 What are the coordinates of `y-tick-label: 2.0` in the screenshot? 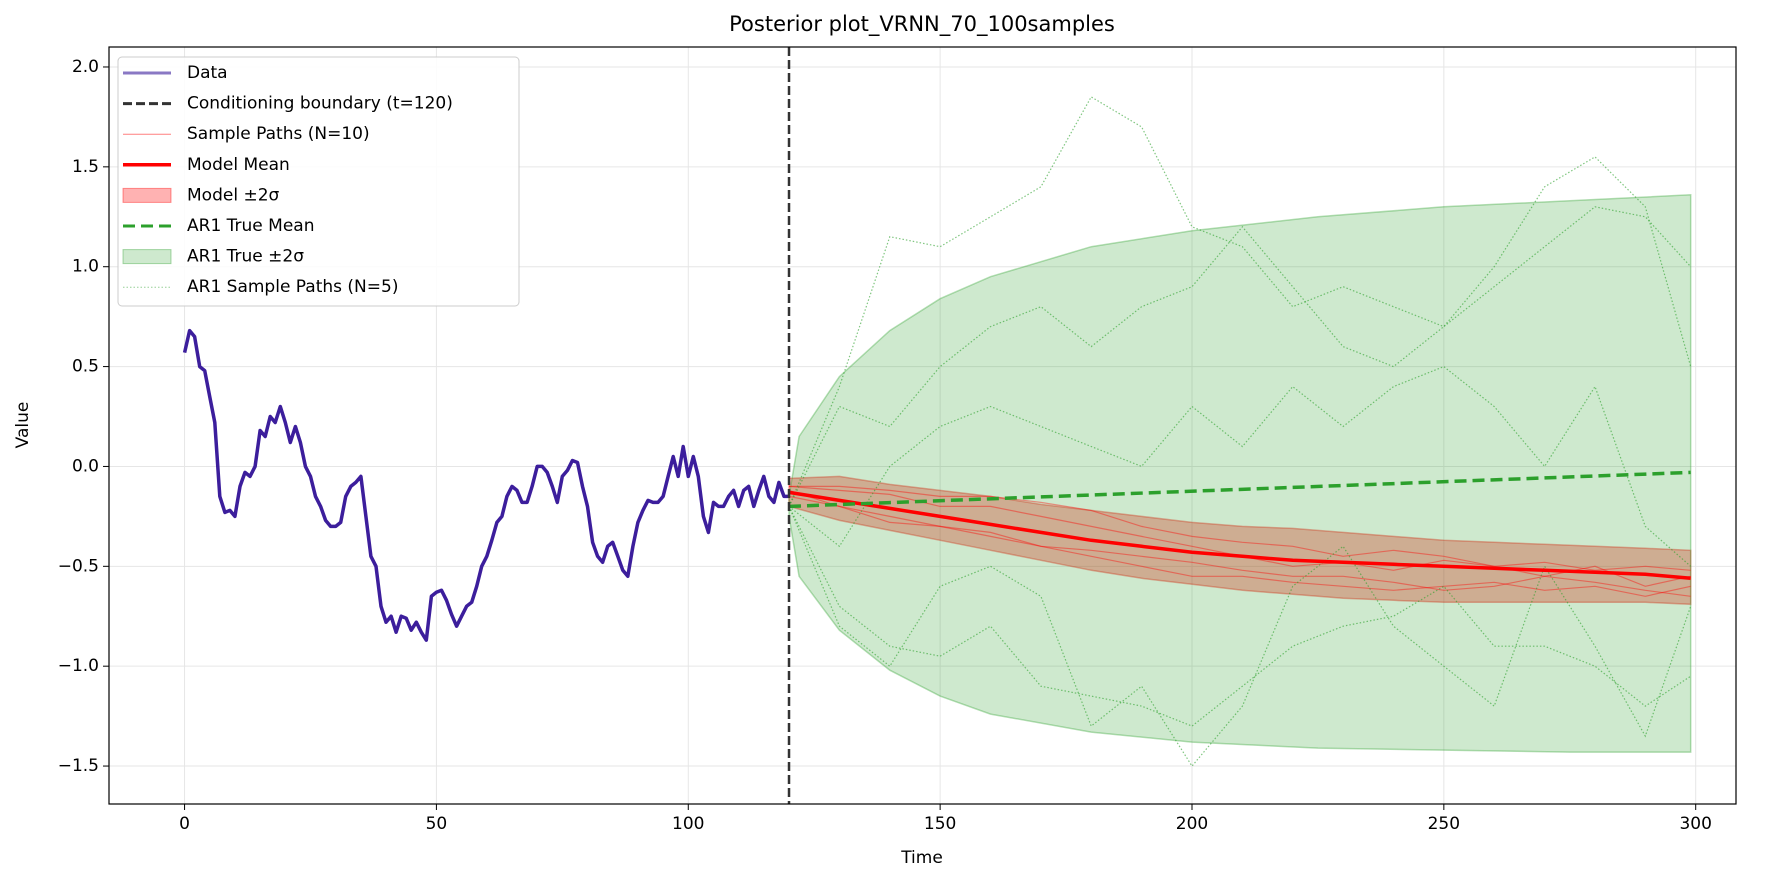 It's located at (85, 67).